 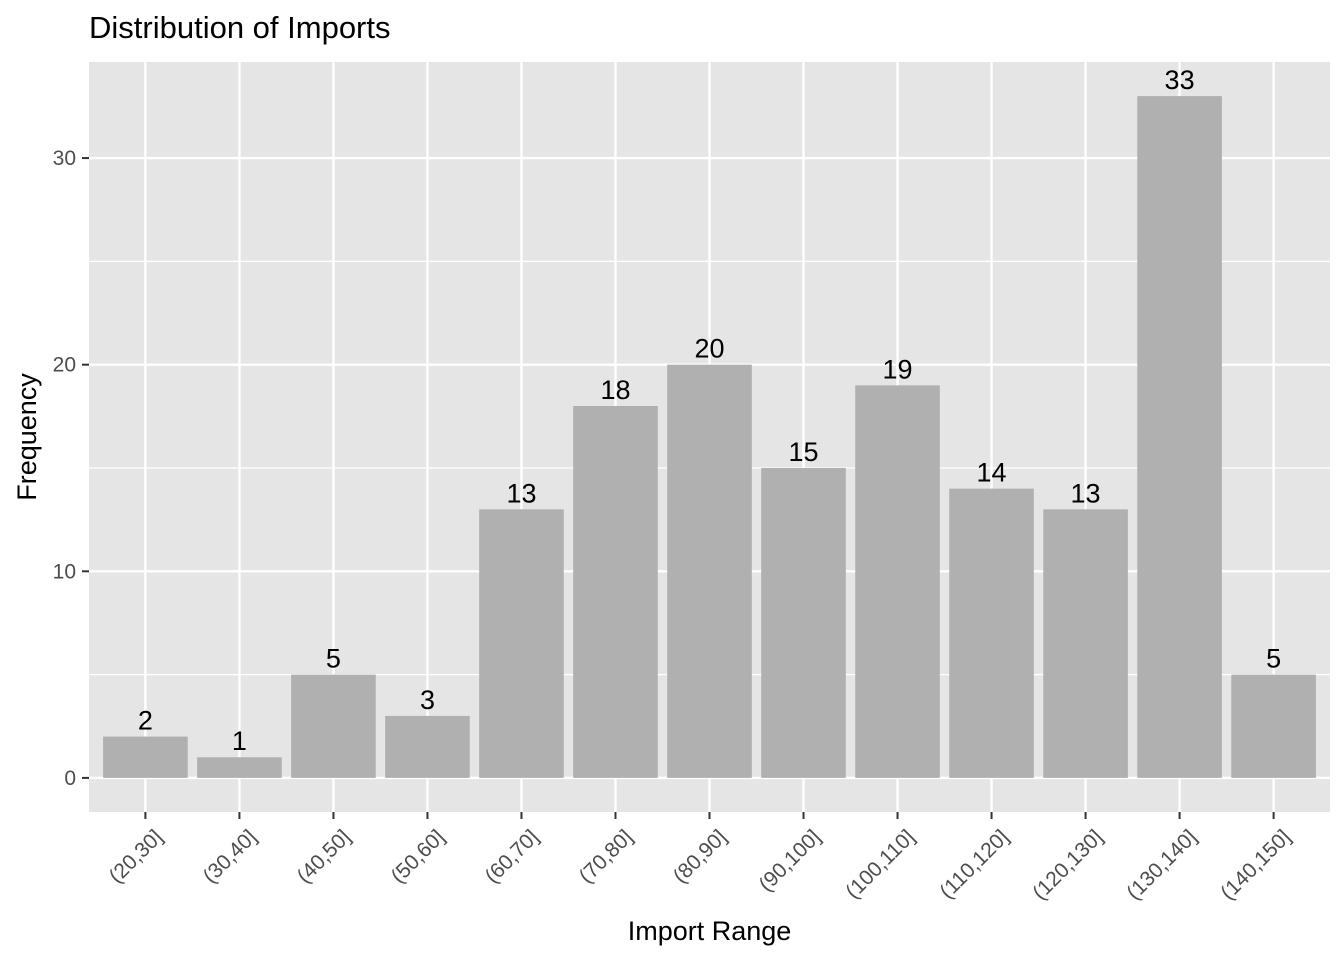 What do you see at coordinates (974, 864) in the screenshot?
I see `x-tick-label: (110,120]` at bounding box center [974, 864].